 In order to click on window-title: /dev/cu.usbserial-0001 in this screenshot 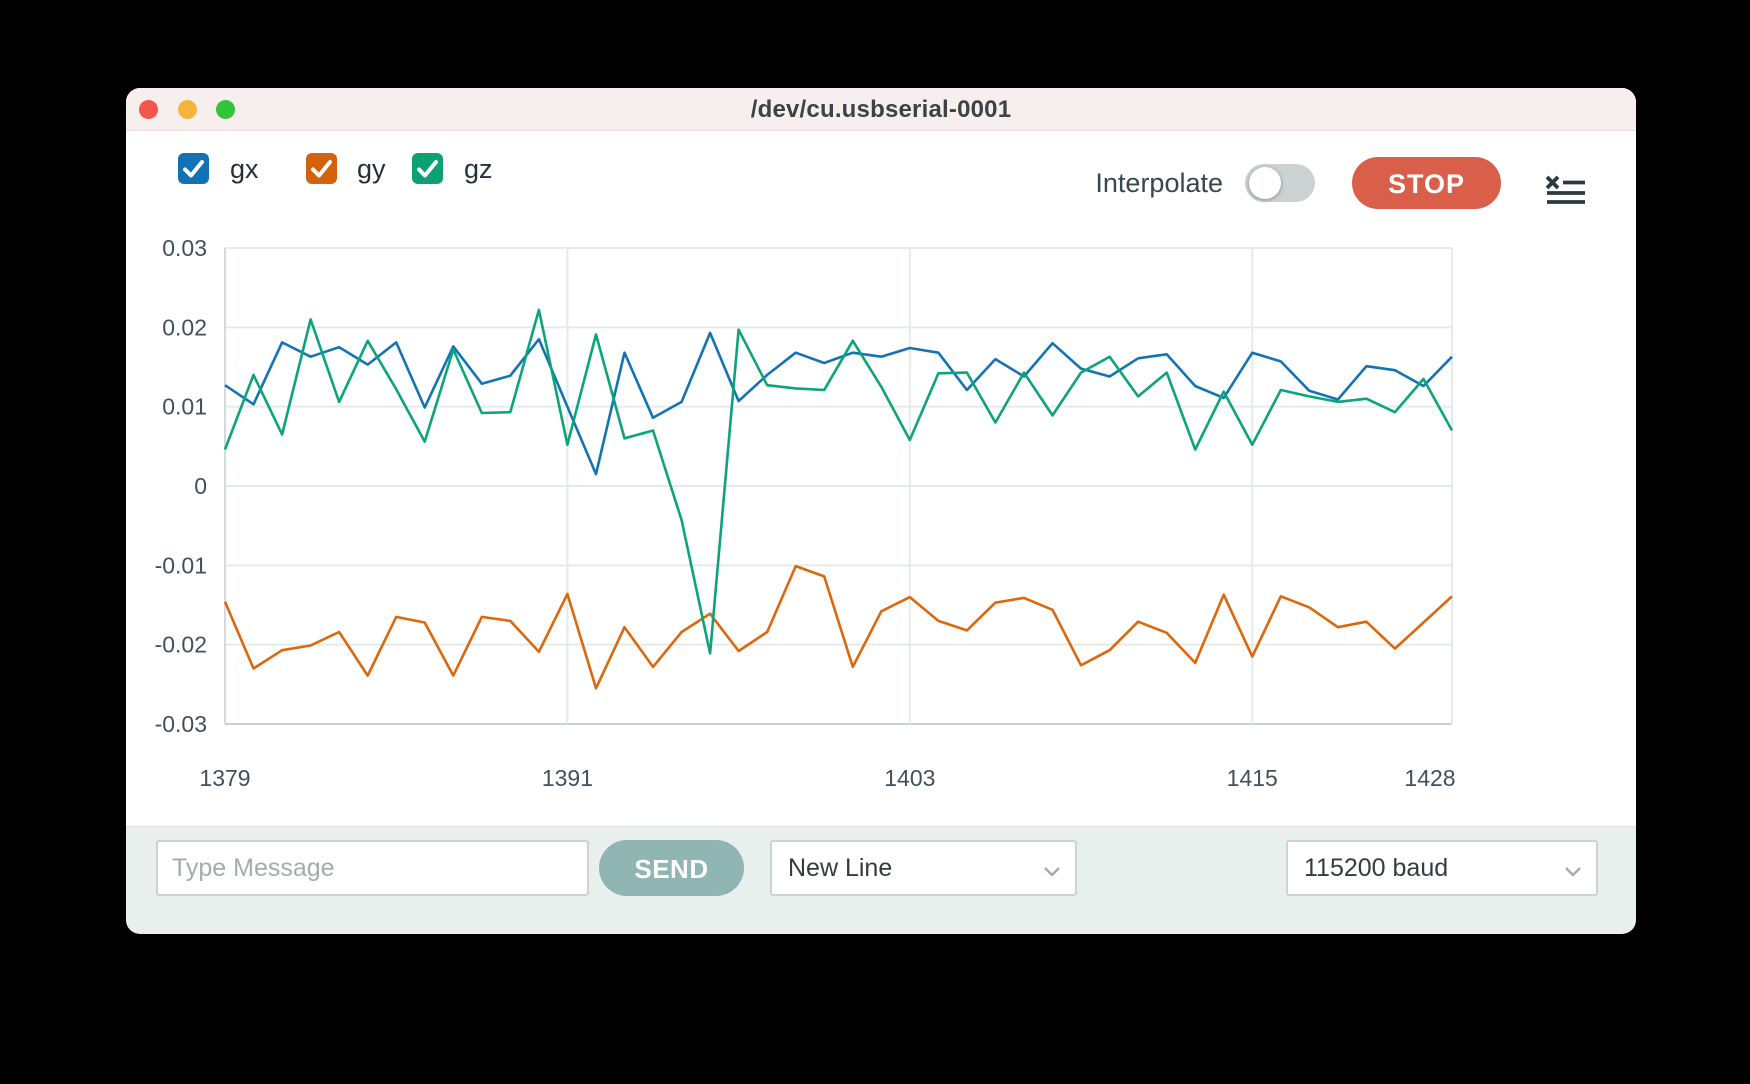, I will do `click(881, 109)`.